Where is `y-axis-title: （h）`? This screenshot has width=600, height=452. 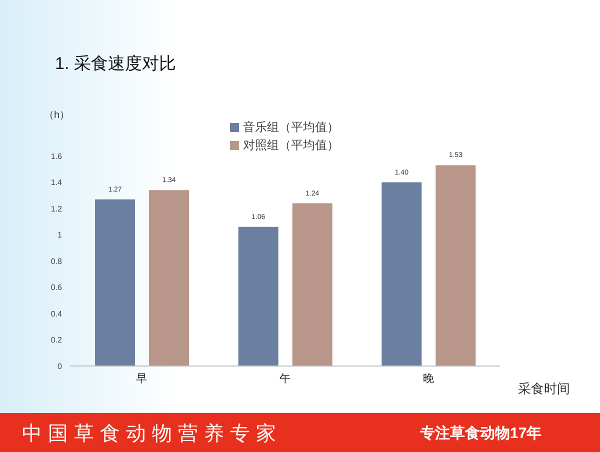
y-axis-title: （h） is located at coordinates (57, 115).